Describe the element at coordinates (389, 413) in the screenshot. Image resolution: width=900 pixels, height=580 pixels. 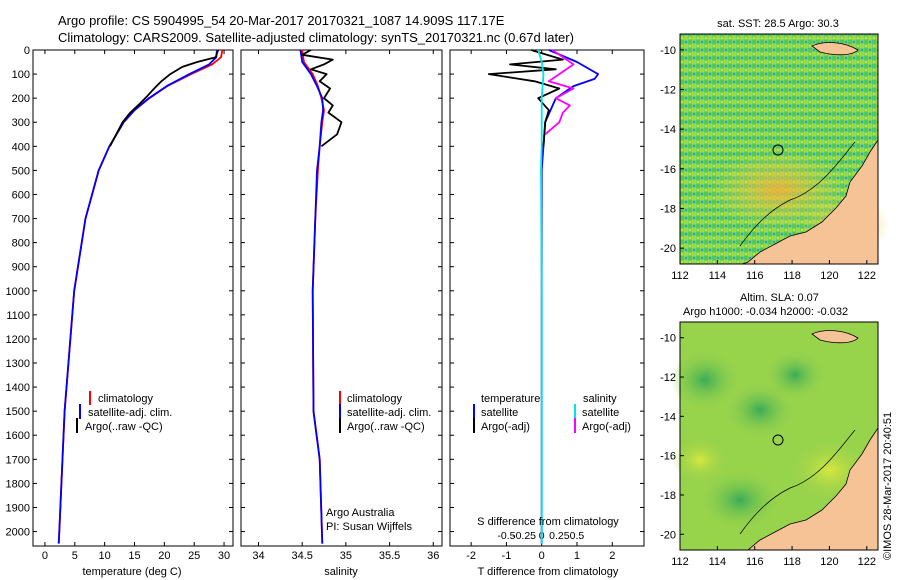
I see `legend-label-satellite: satellite-adj. clim.` at that location.